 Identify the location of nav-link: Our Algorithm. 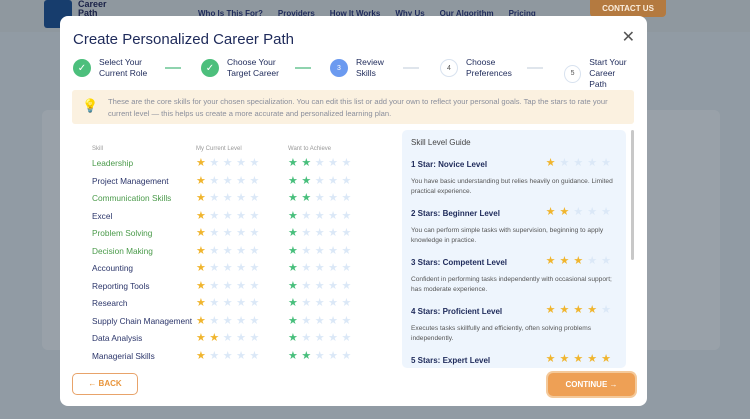
(466, 13).